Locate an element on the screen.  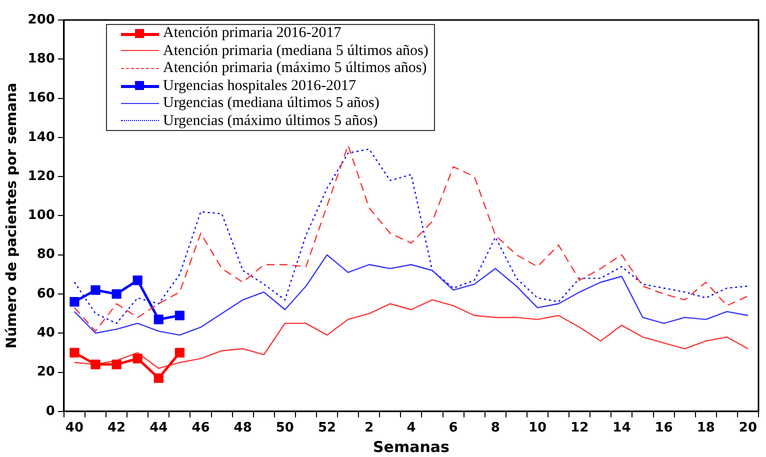
y-tick-label: 140 is located at coordinates (41, 137).